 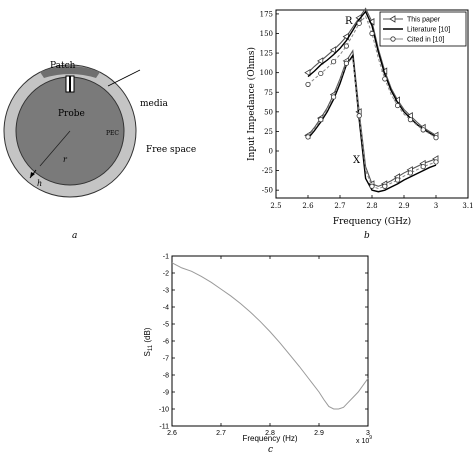 I want to click on ylabel-subscript: 11, so click(x=151, y=347).